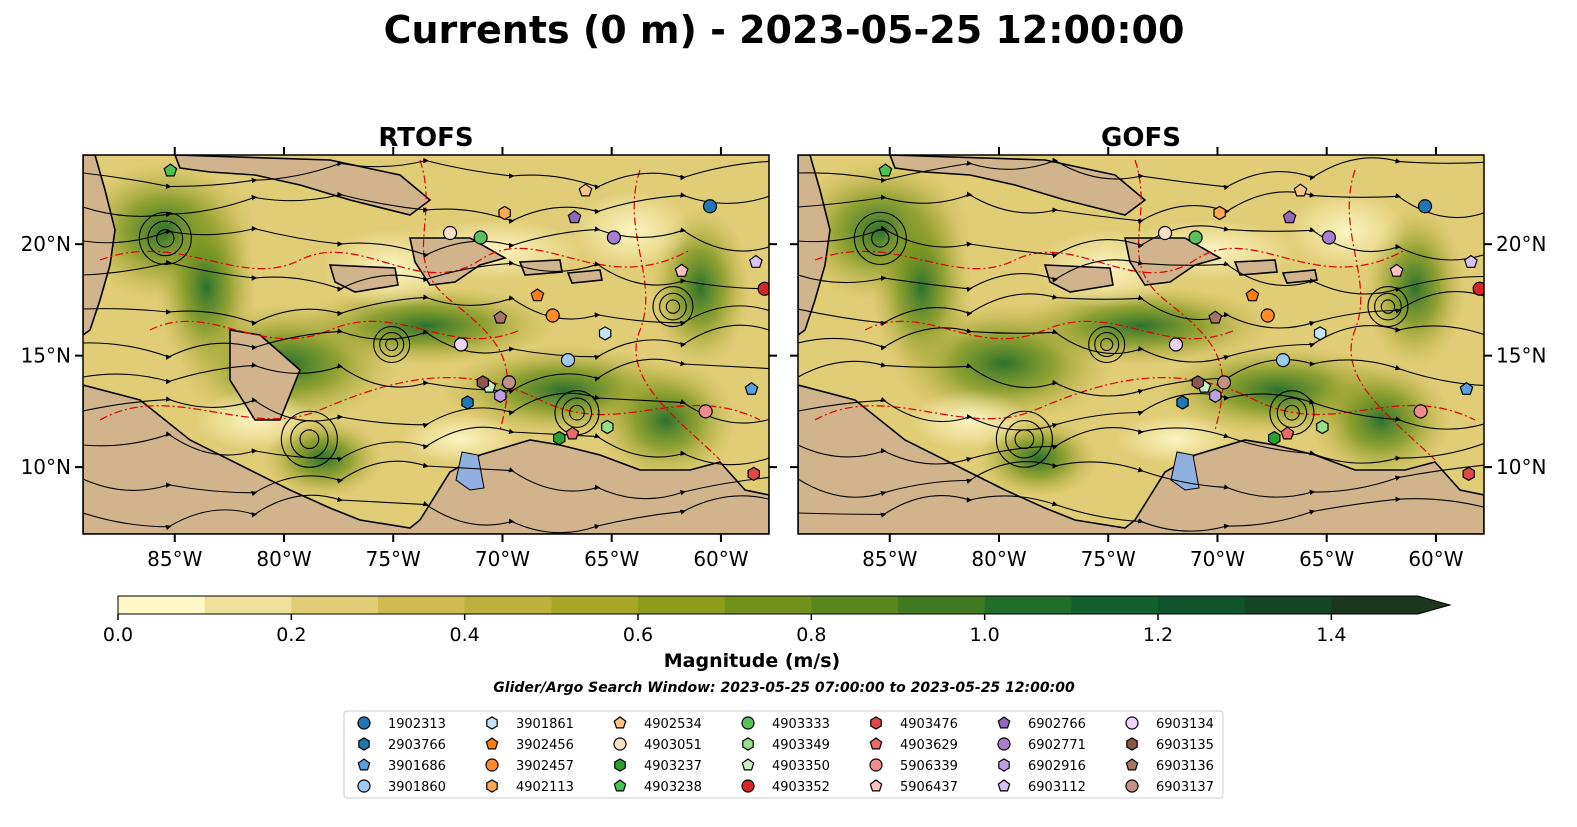 The height and width of the screenshot is (827, 1577). I want to click on legend-label: 6903137, so click(1185, 787).